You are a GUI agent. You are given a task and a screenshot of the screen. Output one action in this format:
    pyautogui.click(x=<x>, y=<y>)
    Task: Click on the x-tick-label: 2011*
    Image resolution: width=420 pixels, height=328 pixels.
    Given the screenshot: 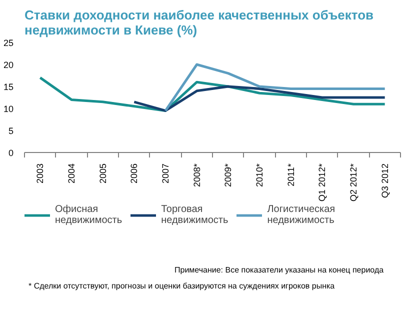 What is the action you would take?
    pyautogui.click(x=291, y=174)
    